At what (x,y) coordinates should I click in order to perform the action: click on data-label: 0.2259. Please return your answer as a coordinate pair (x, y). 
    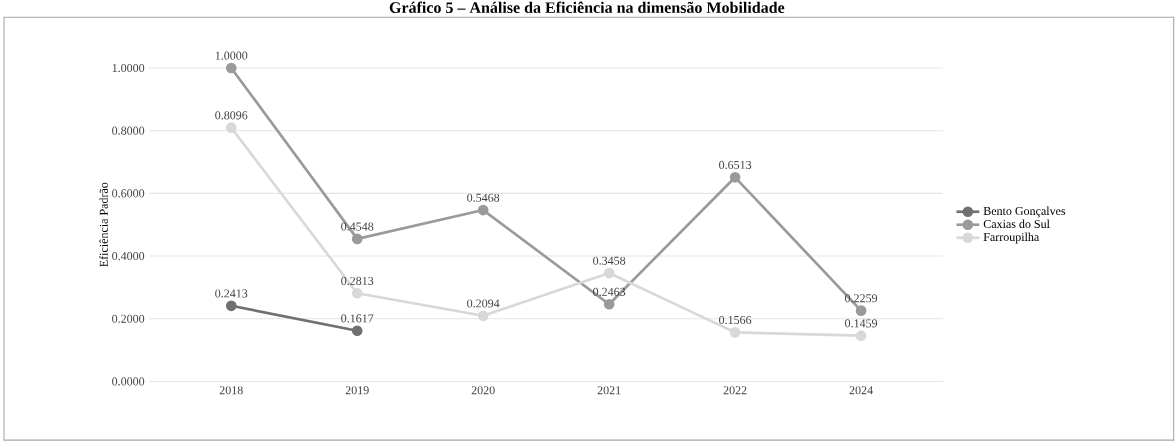
    Looking at the image, I should click on (861, 298).